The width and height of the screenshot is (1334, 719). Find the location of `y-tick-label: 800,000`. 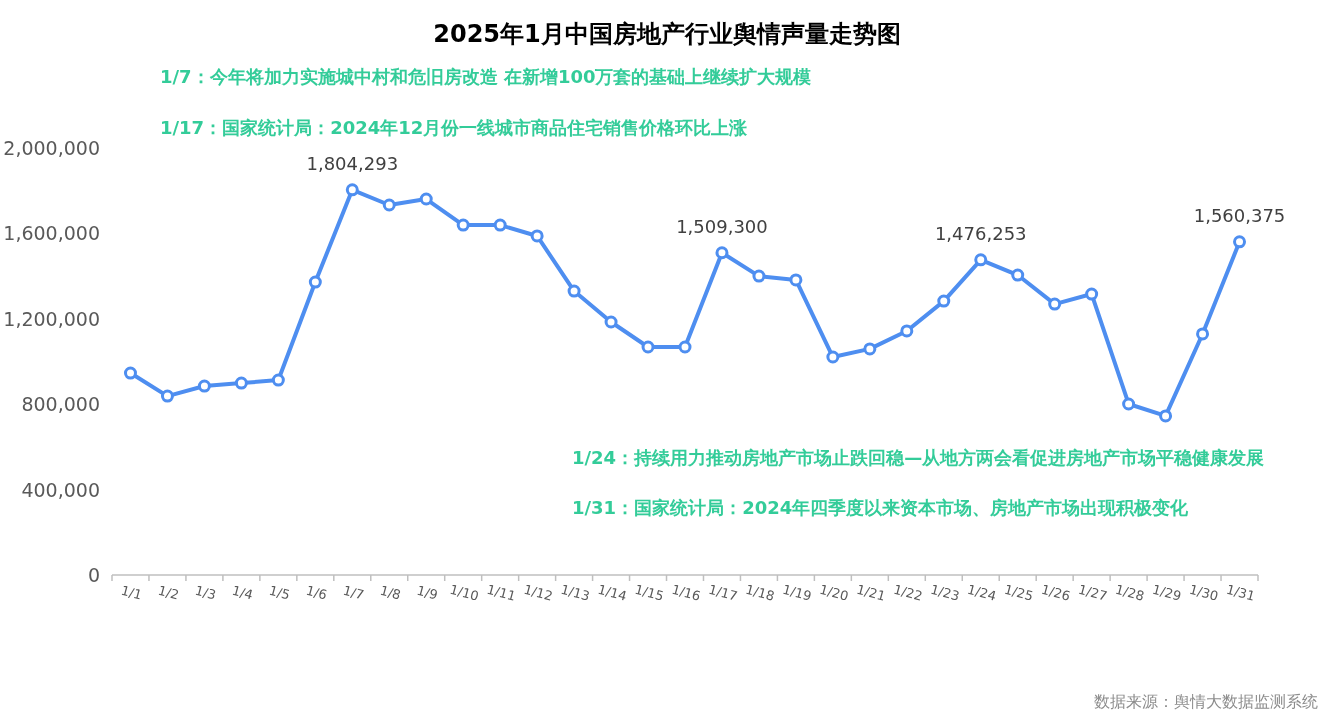

y-tick-label: 800,000 is located at coordinates (60, 404).